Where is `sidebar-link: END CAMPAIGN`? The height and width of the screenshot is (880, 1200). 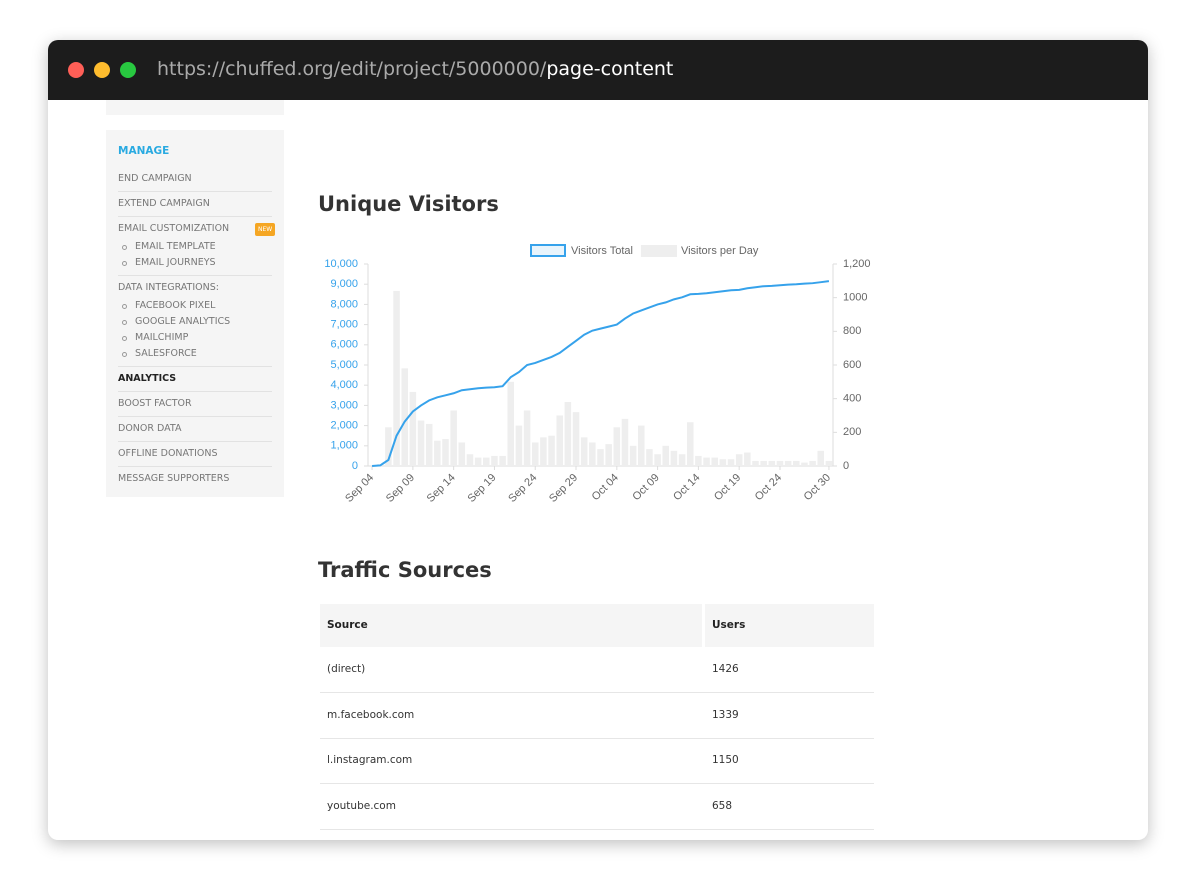
sidebar-link: END CAMPAIGN is located at coordinates (155, 178).